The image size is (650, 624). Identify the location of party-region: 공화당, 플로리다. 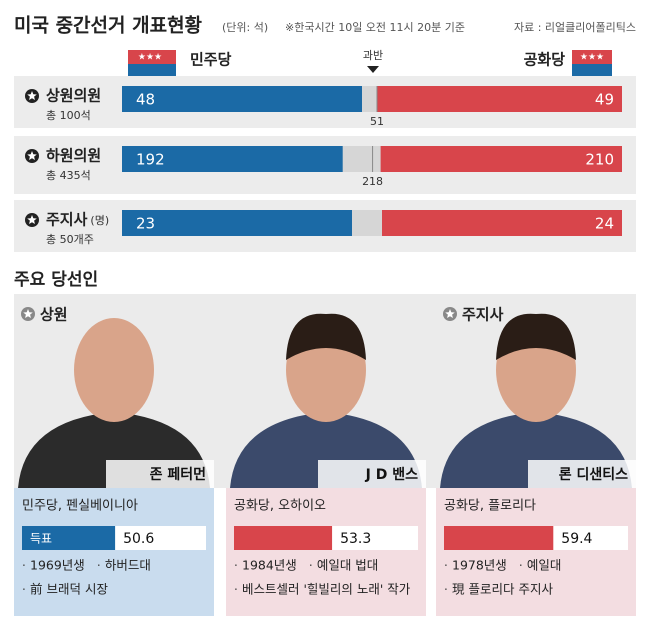
(490, 506).